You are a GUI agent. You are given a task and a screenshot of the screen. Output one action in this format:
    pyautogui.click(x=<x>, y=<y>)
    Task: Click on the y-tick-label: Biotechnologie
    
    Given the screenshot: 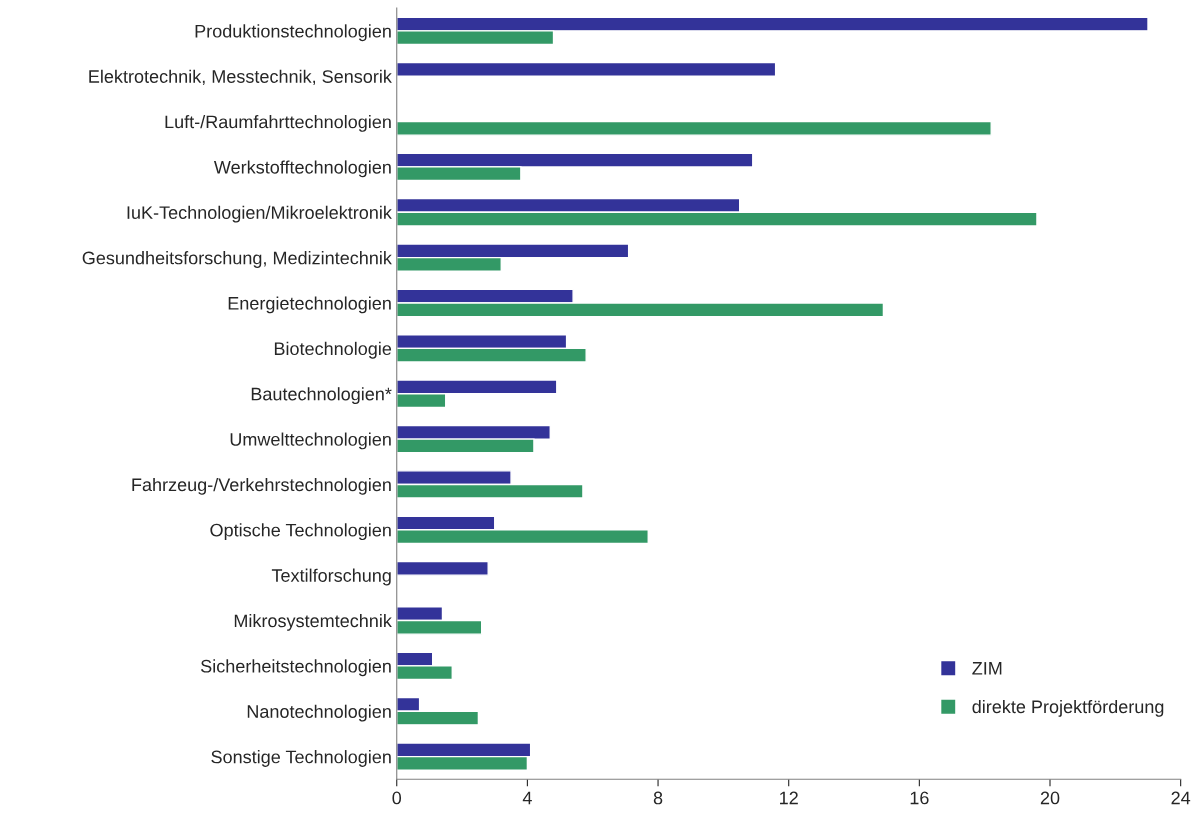 What is the action you would take?
    pyautogui.click(x=333, y=350)
    